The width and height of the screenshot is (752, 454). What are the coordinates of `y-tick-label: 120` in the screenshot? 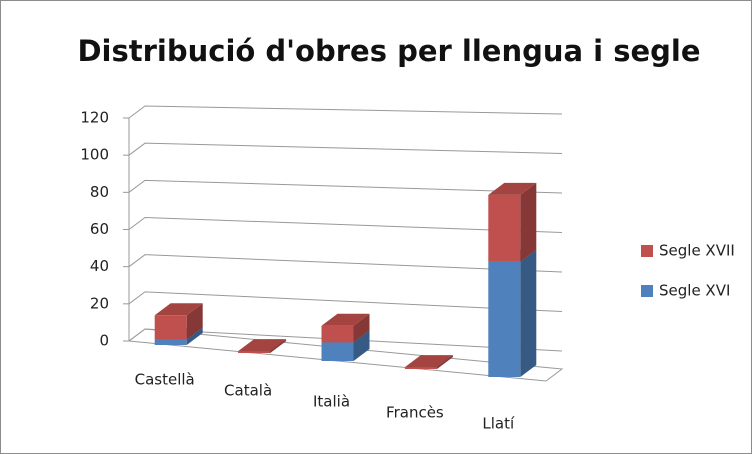 It's located at (94, 118).